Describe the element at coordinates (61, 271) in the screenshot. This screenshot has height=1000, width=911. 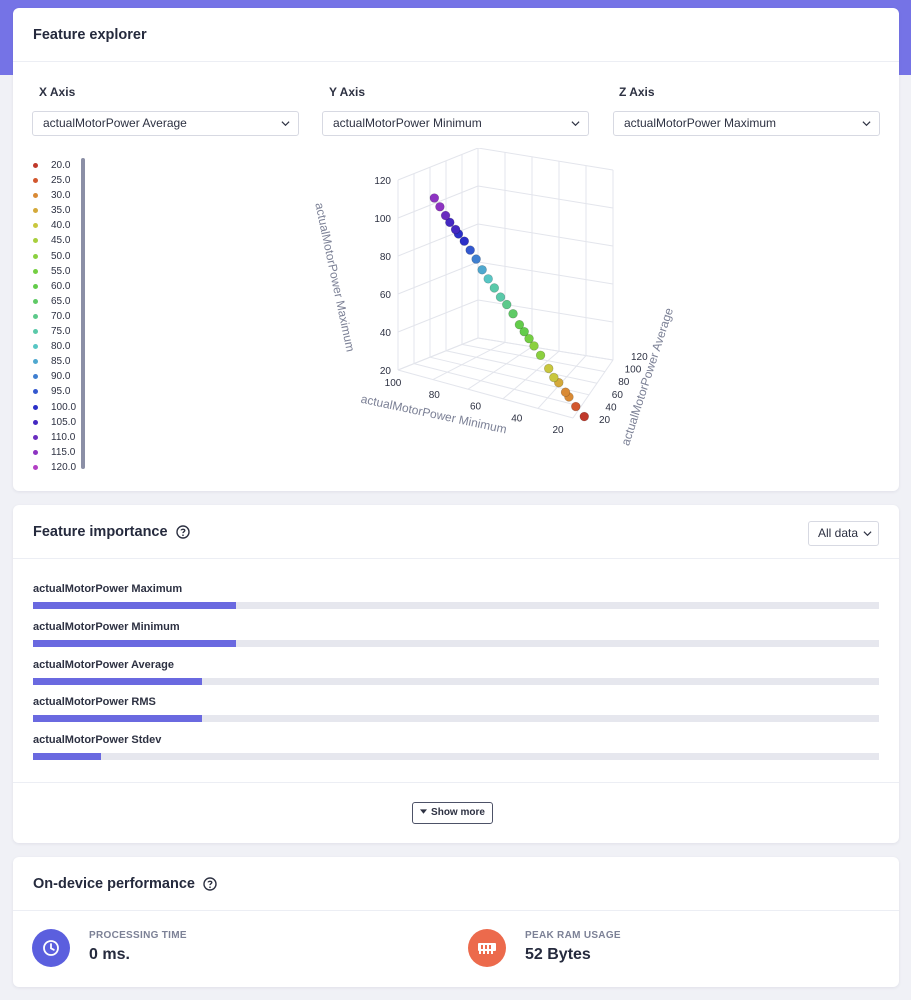
I see `legend-label: 55.0` at that location.